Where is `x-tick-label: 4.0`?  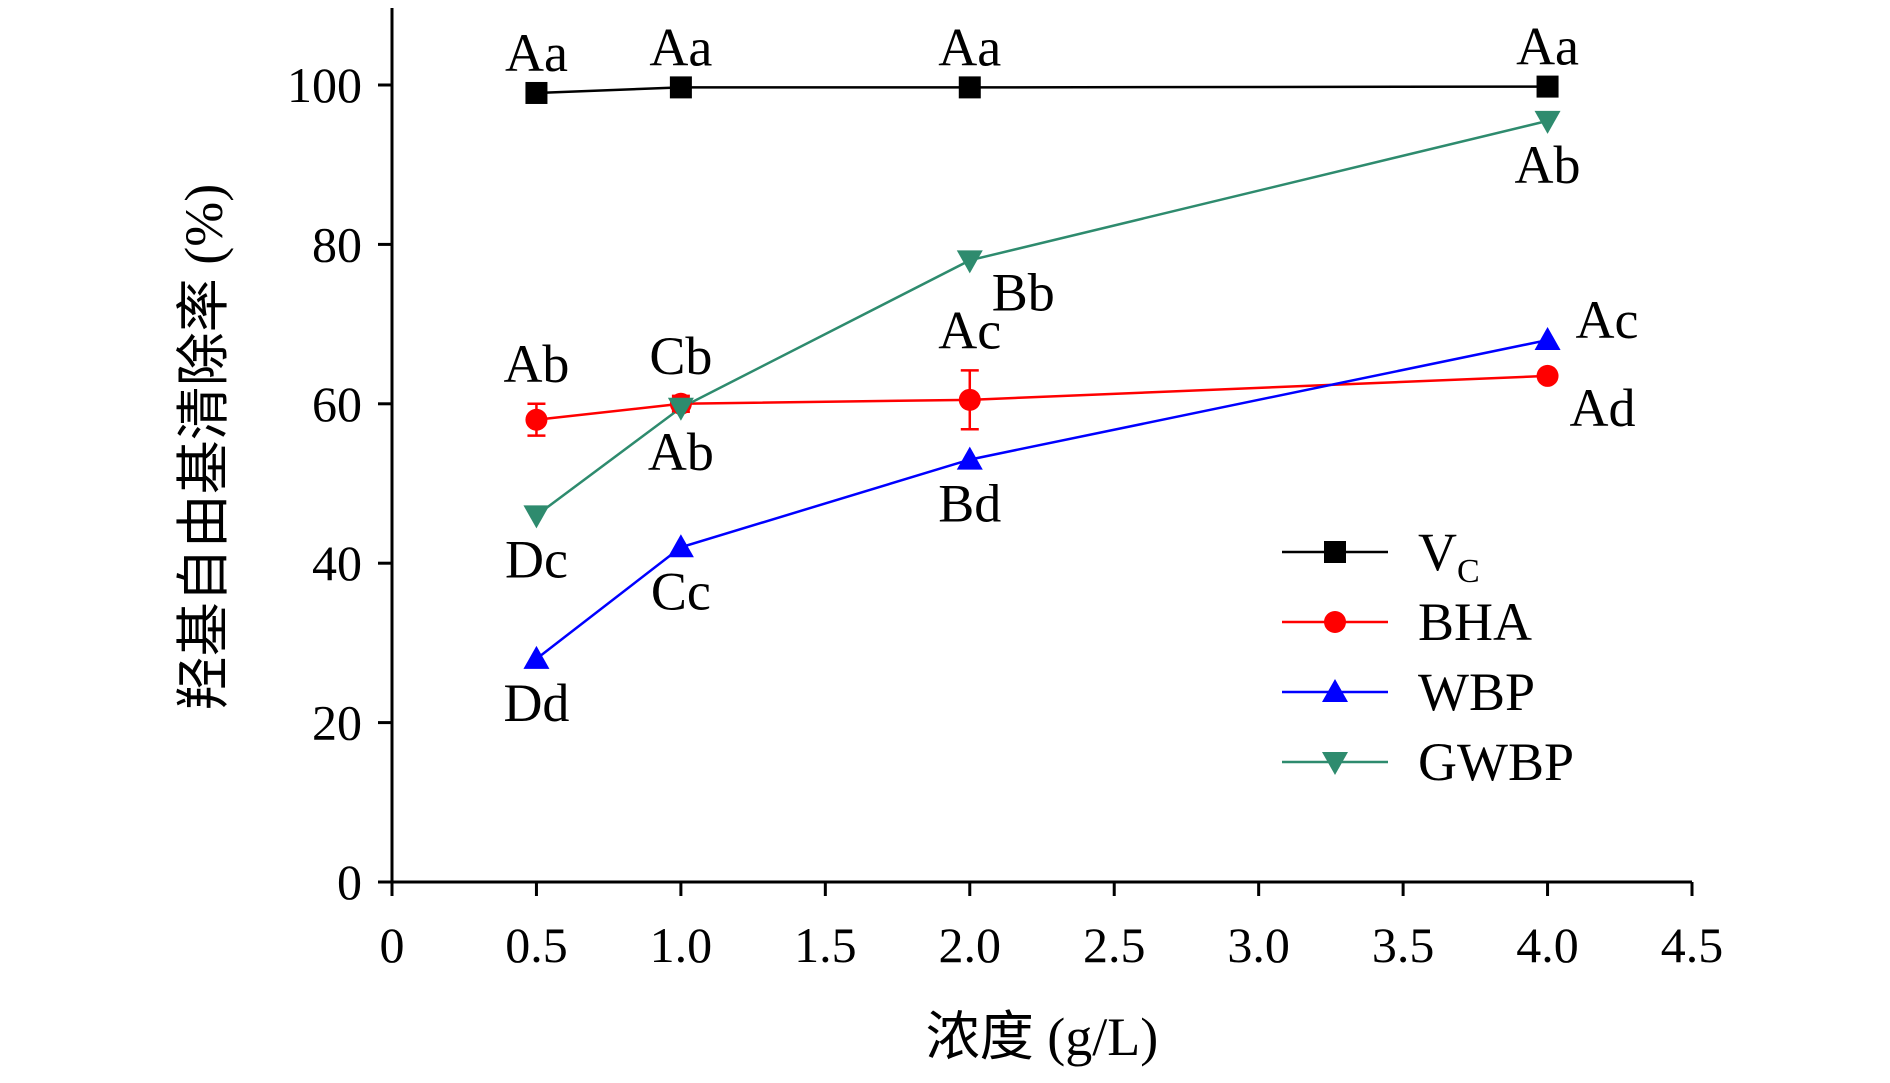
x-tick-label: 4.0 is located at coordinates (1547, 945).